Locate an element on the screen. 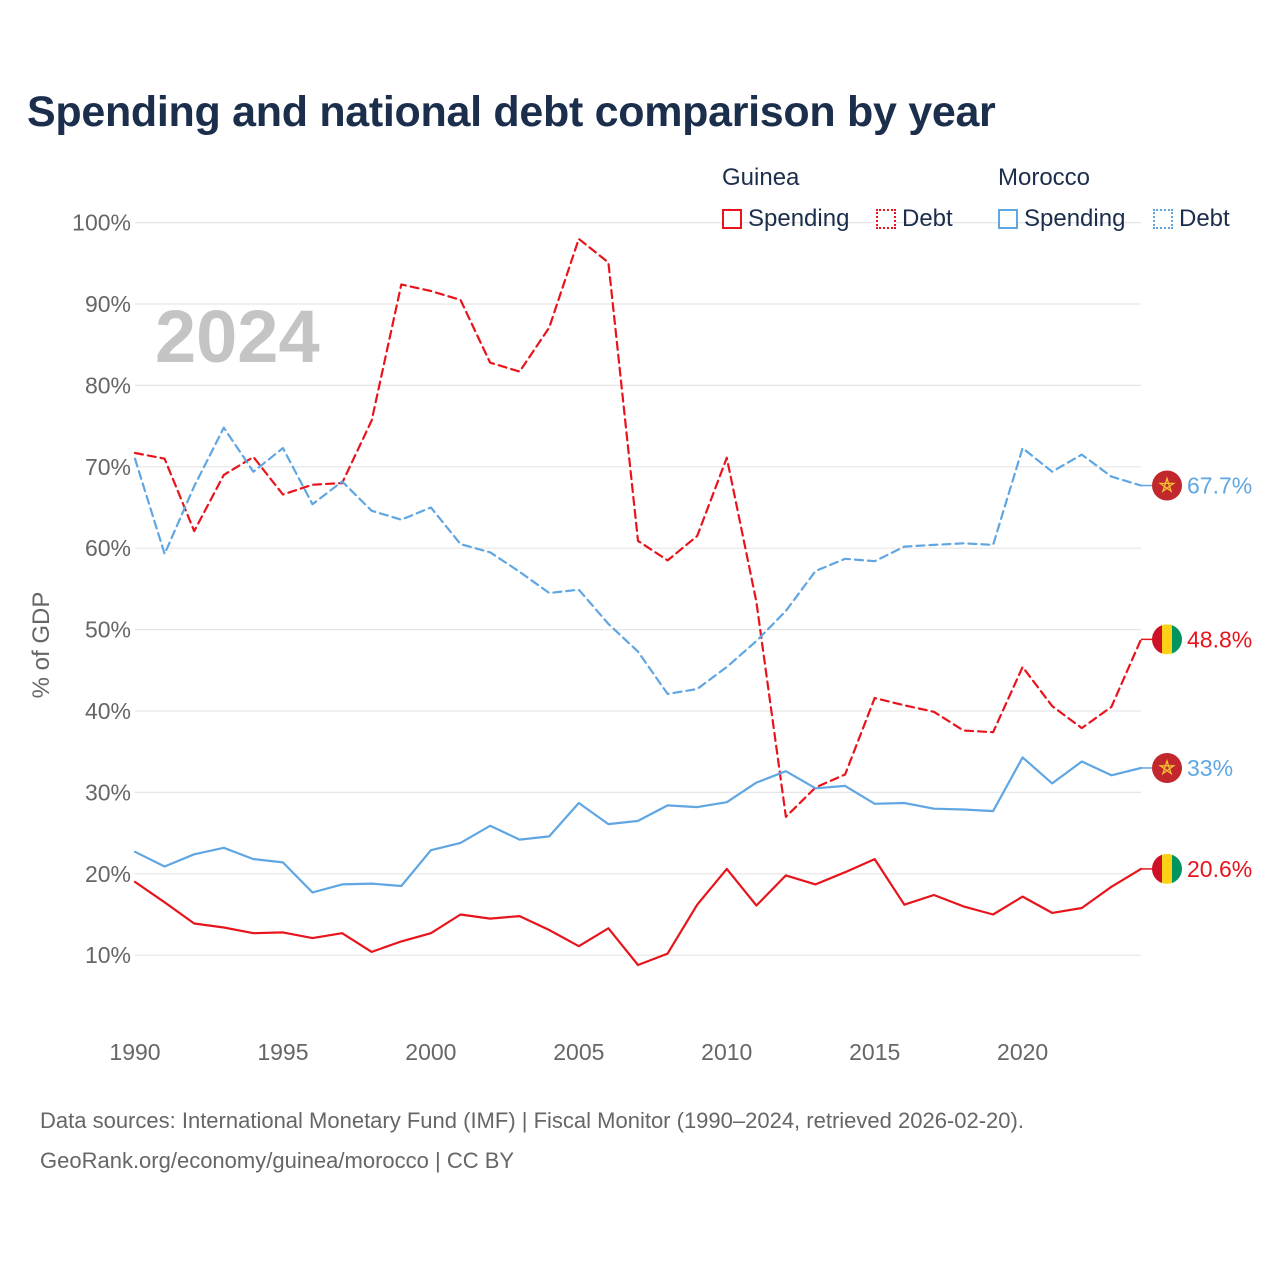 This screenshot has height=1280, width=1280. x-tick-label: 2005 is located at coordinates (578, 1052).